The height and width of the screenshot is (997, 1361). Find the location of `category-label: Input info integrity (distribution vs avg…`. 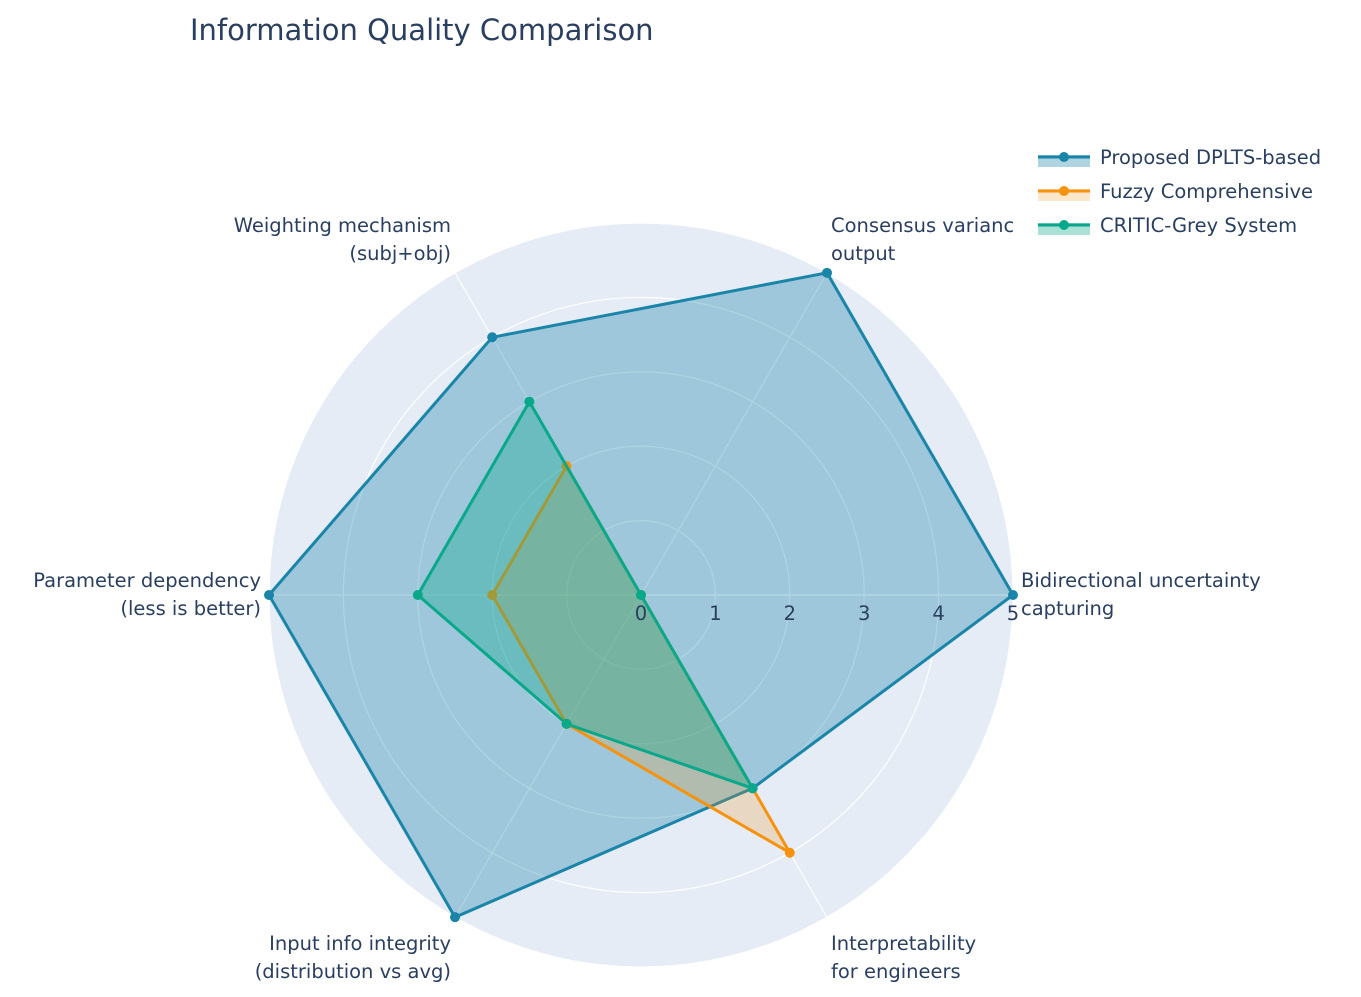

category-label: Input info integrity (distribution vs avg… is located at coordinates (353, 957).